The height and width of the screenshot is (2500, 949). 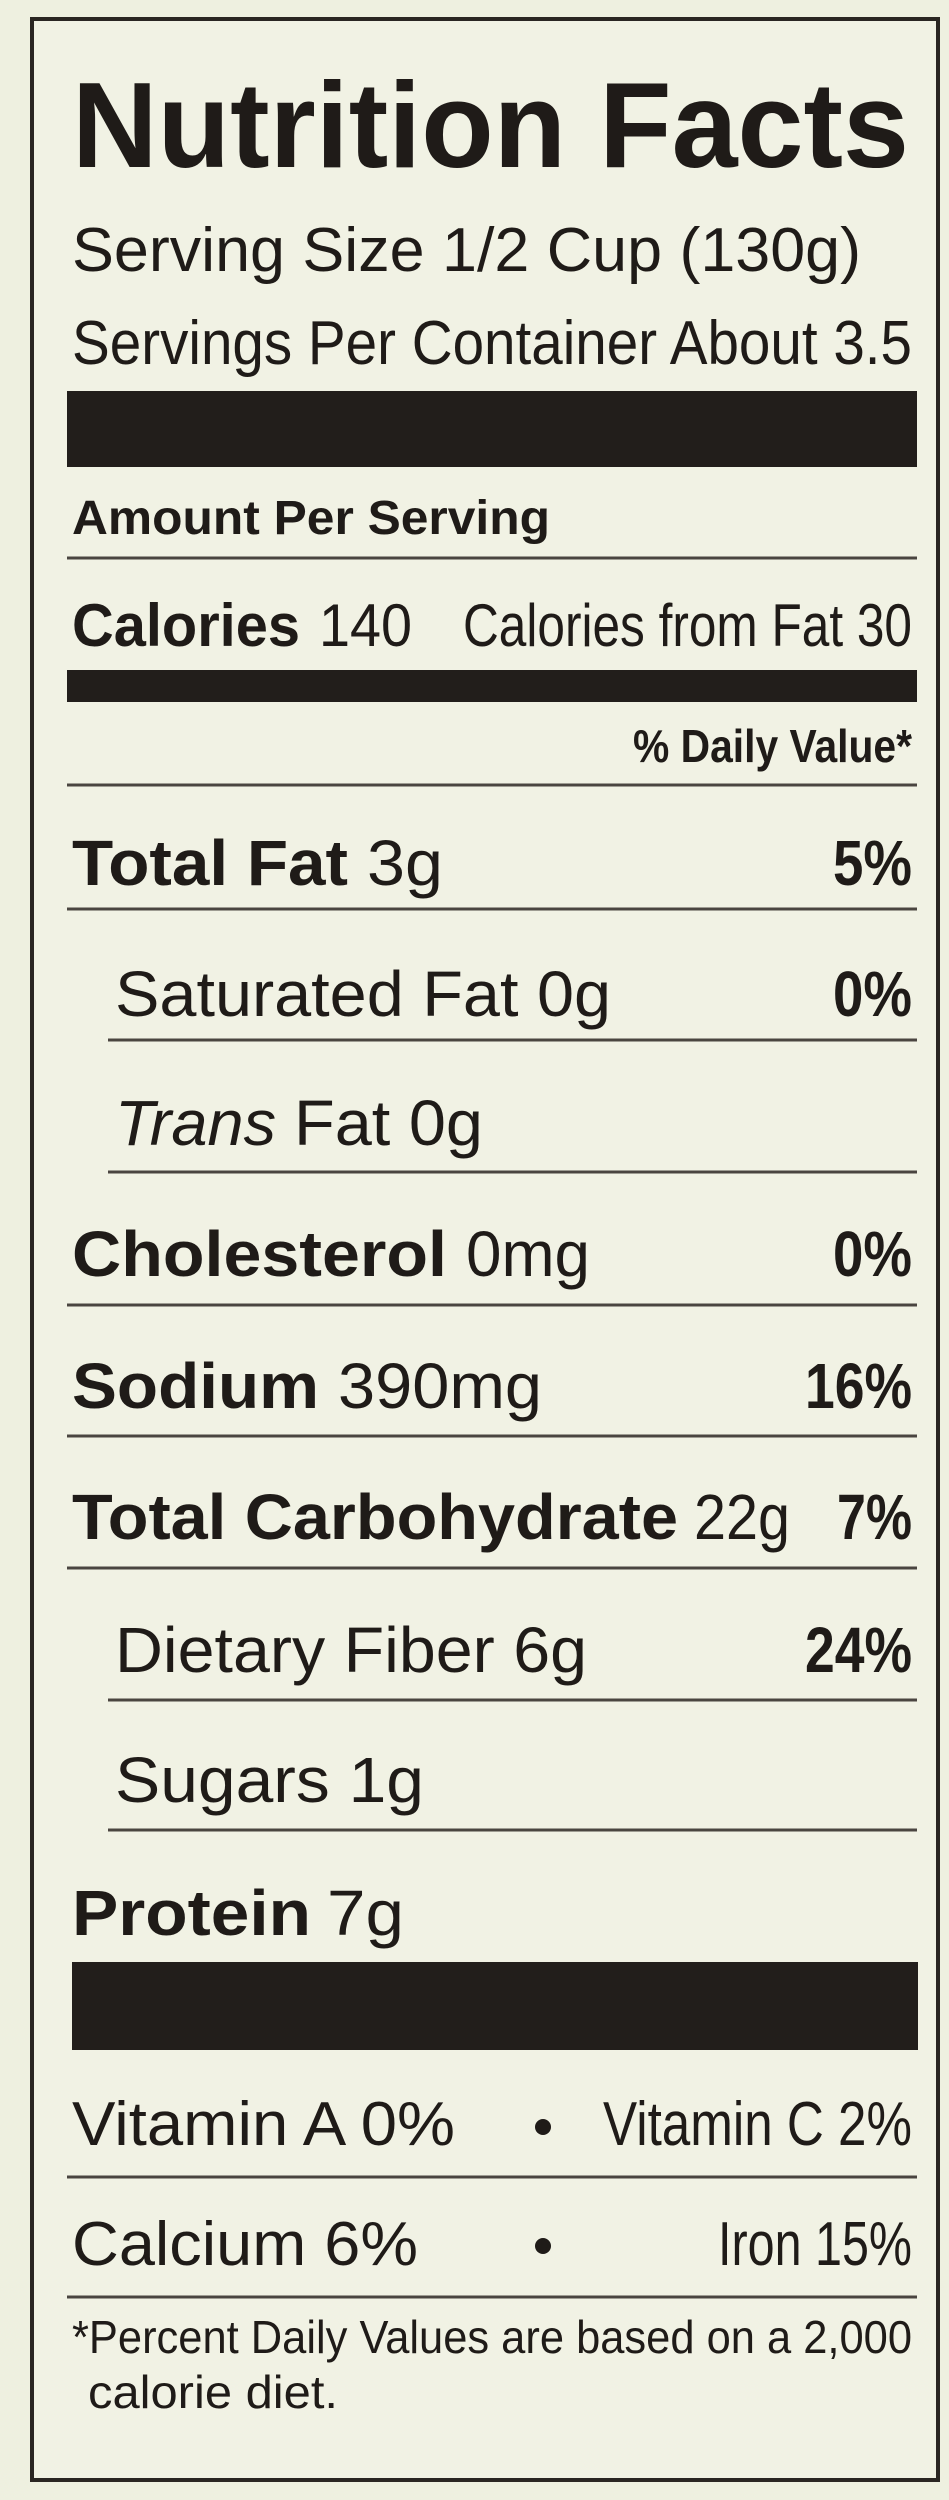 What do you see at coordinates (757, 2124) in the screenshot?
I see `vitamin: Vitamin C 2%` at bounding box center [757, 2124].